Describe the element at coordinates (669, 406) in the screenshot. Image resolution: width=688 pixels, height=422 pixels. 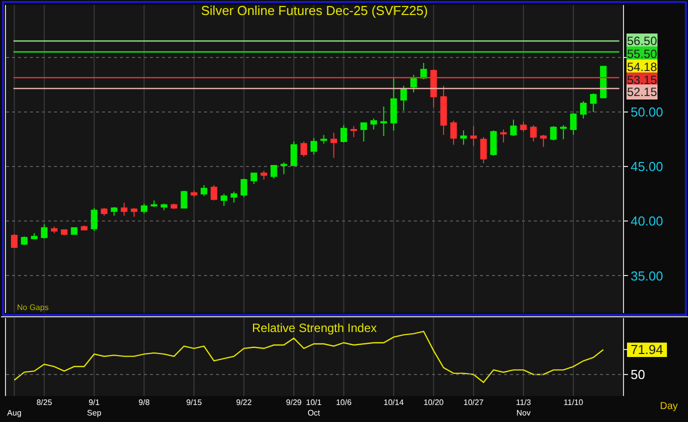
I see `x-axis-title: Day` at that location.